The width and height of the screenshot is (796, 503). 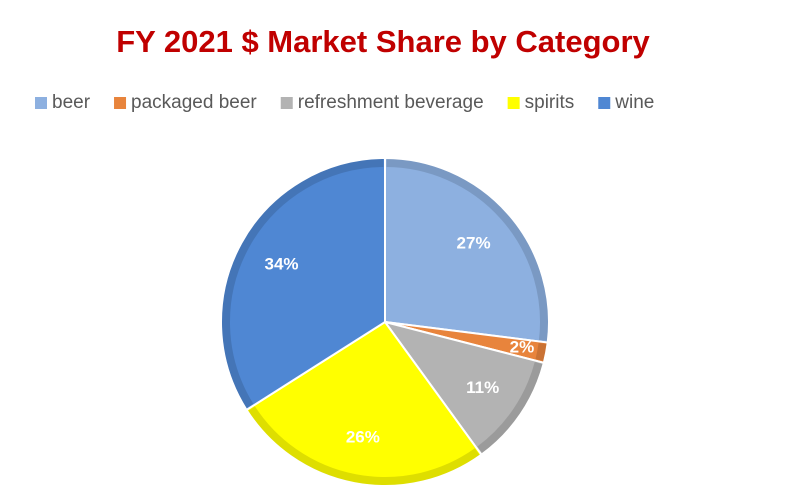 What do you see at coordinates (194, 102) in the screenshot?
I see `legend-label: packaged beer` at bounding box center [194, 102].